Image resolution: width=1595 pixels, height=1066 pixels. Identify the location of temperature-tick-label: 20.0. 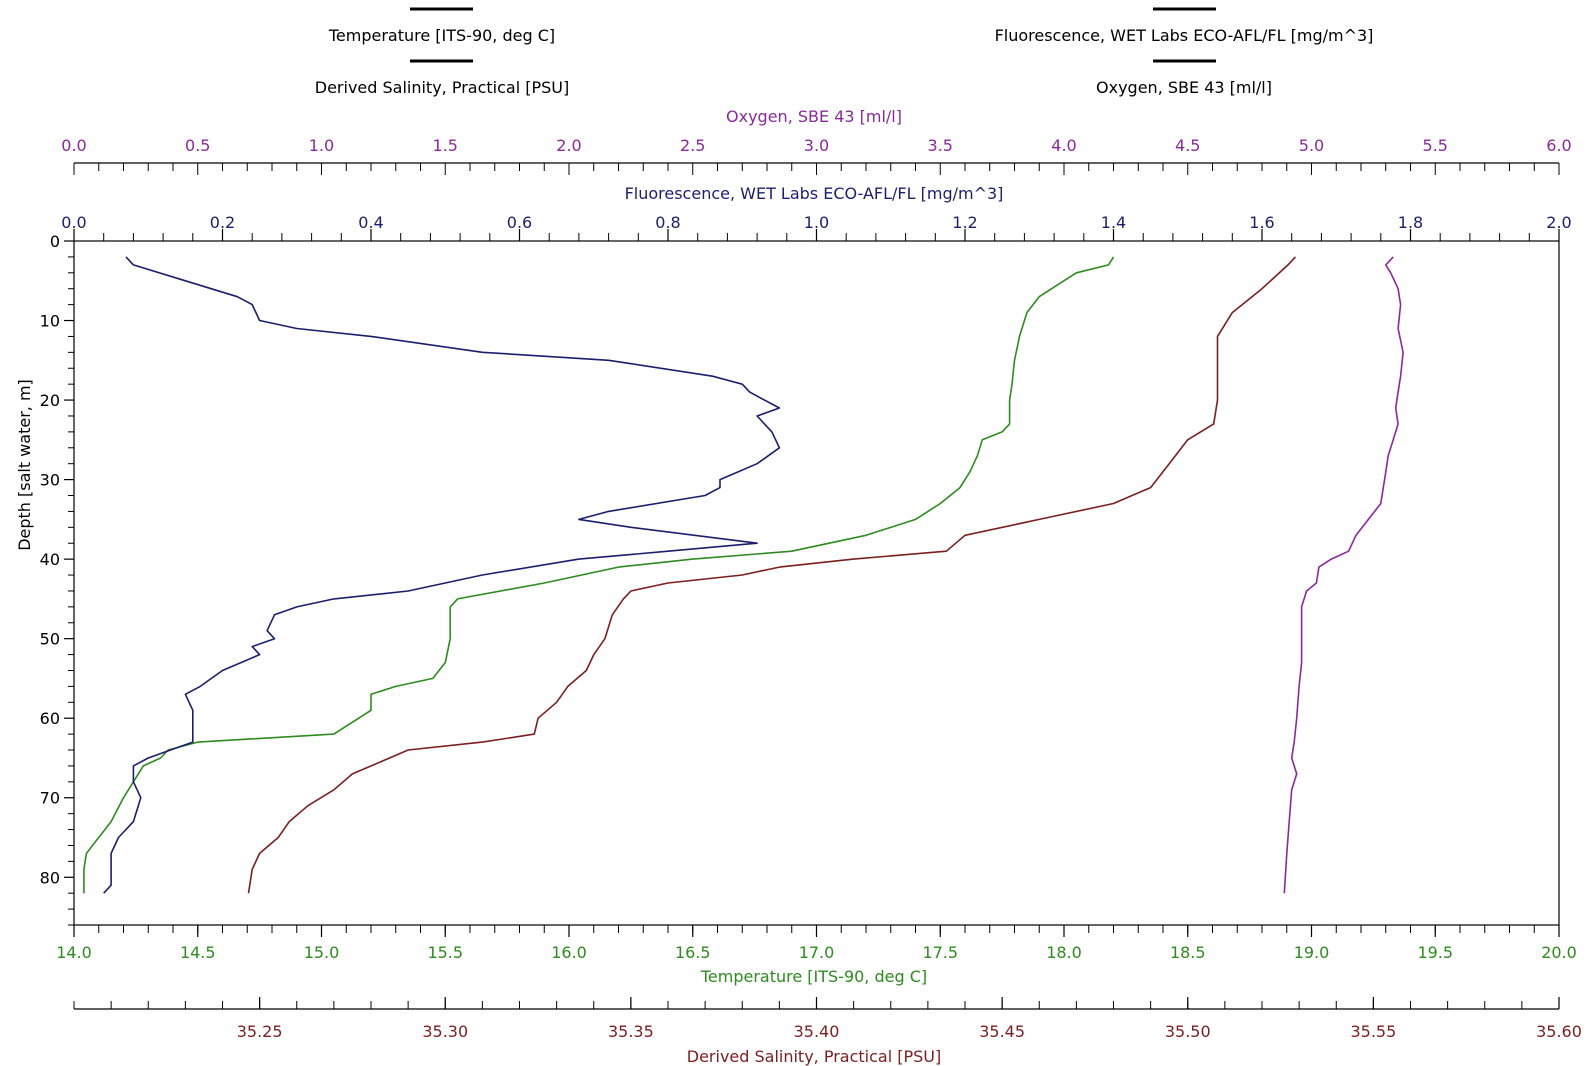
(1559, 952).